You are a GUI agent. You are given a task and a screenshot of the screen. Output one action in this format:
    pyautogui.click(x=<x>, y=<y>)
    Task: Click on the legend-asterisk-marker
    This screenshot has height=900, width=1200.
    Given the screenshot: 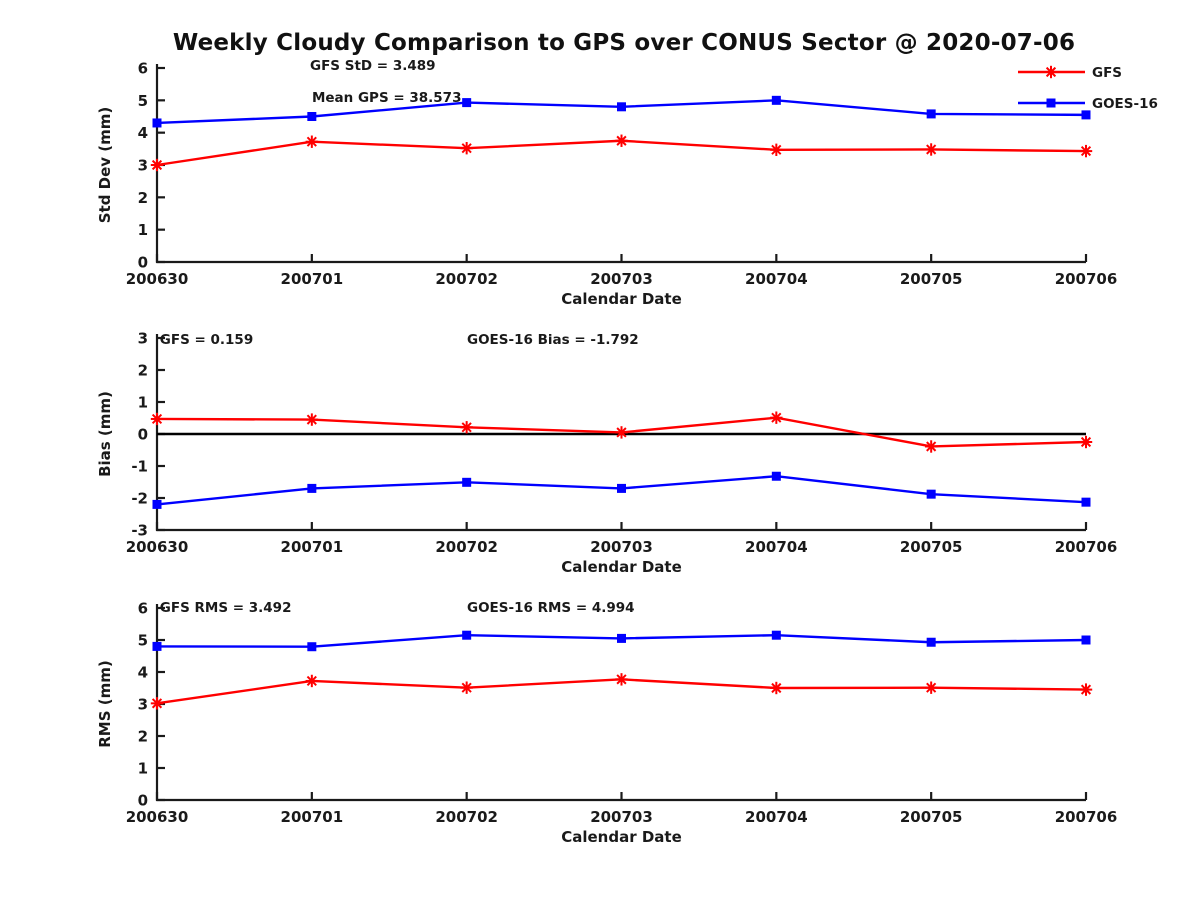 What is the action you would take?
    pyautogui.click(x=1051, y=72)
    